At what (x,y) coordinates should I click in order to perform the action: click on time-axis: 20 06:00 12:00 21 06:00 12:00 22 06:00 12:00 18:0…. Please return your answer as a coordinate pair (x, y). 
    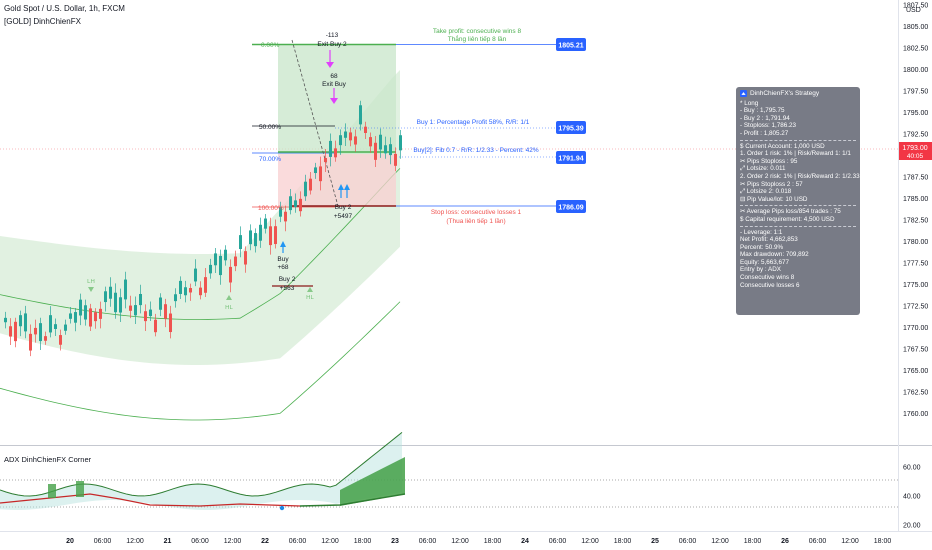
    Looking at the image, I should click on (478, 541).